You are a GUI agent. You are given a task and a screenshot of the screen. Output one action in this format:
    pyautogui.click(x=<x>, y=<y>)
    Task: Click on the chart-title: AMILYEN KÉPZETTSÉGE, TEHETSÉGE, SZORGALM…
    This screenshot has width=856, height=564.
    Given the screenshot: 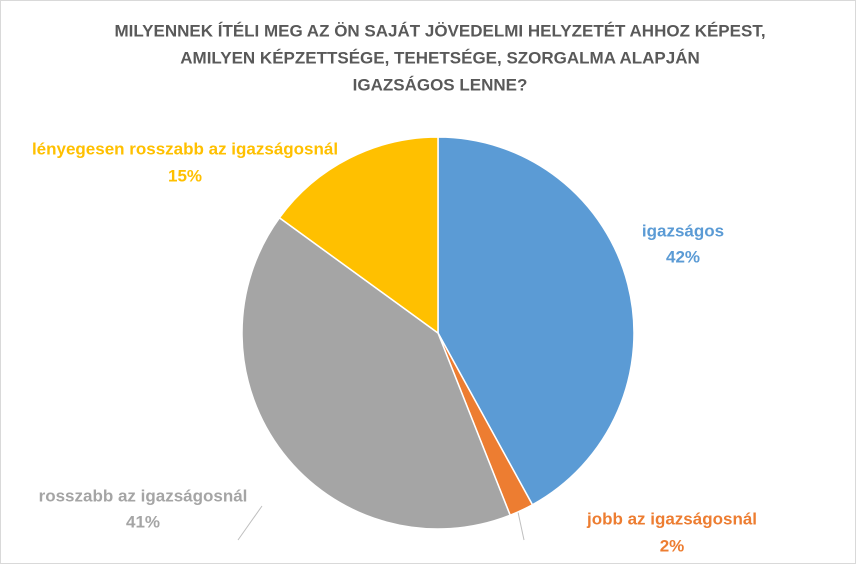 What is the action you would take?
    pyautogui.click(x=440, y=57)
    